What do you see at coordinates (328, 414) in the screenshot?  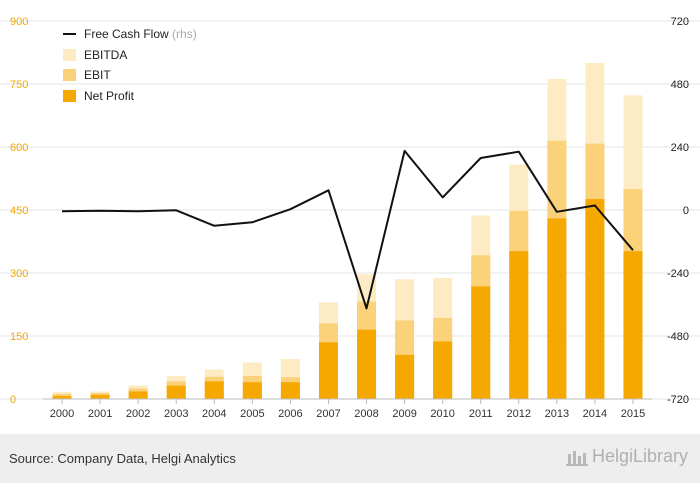 I see `x-tick-label: 2007` at bounding box center [328, 414].